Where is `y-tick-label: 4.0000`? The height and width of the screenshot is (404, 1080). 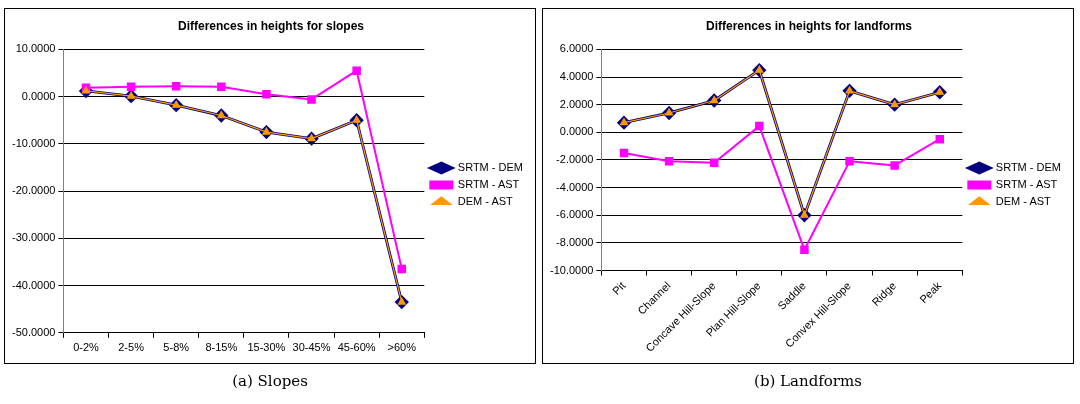 y-tick-label: 4.0000 is located at coordinates (576, 76).